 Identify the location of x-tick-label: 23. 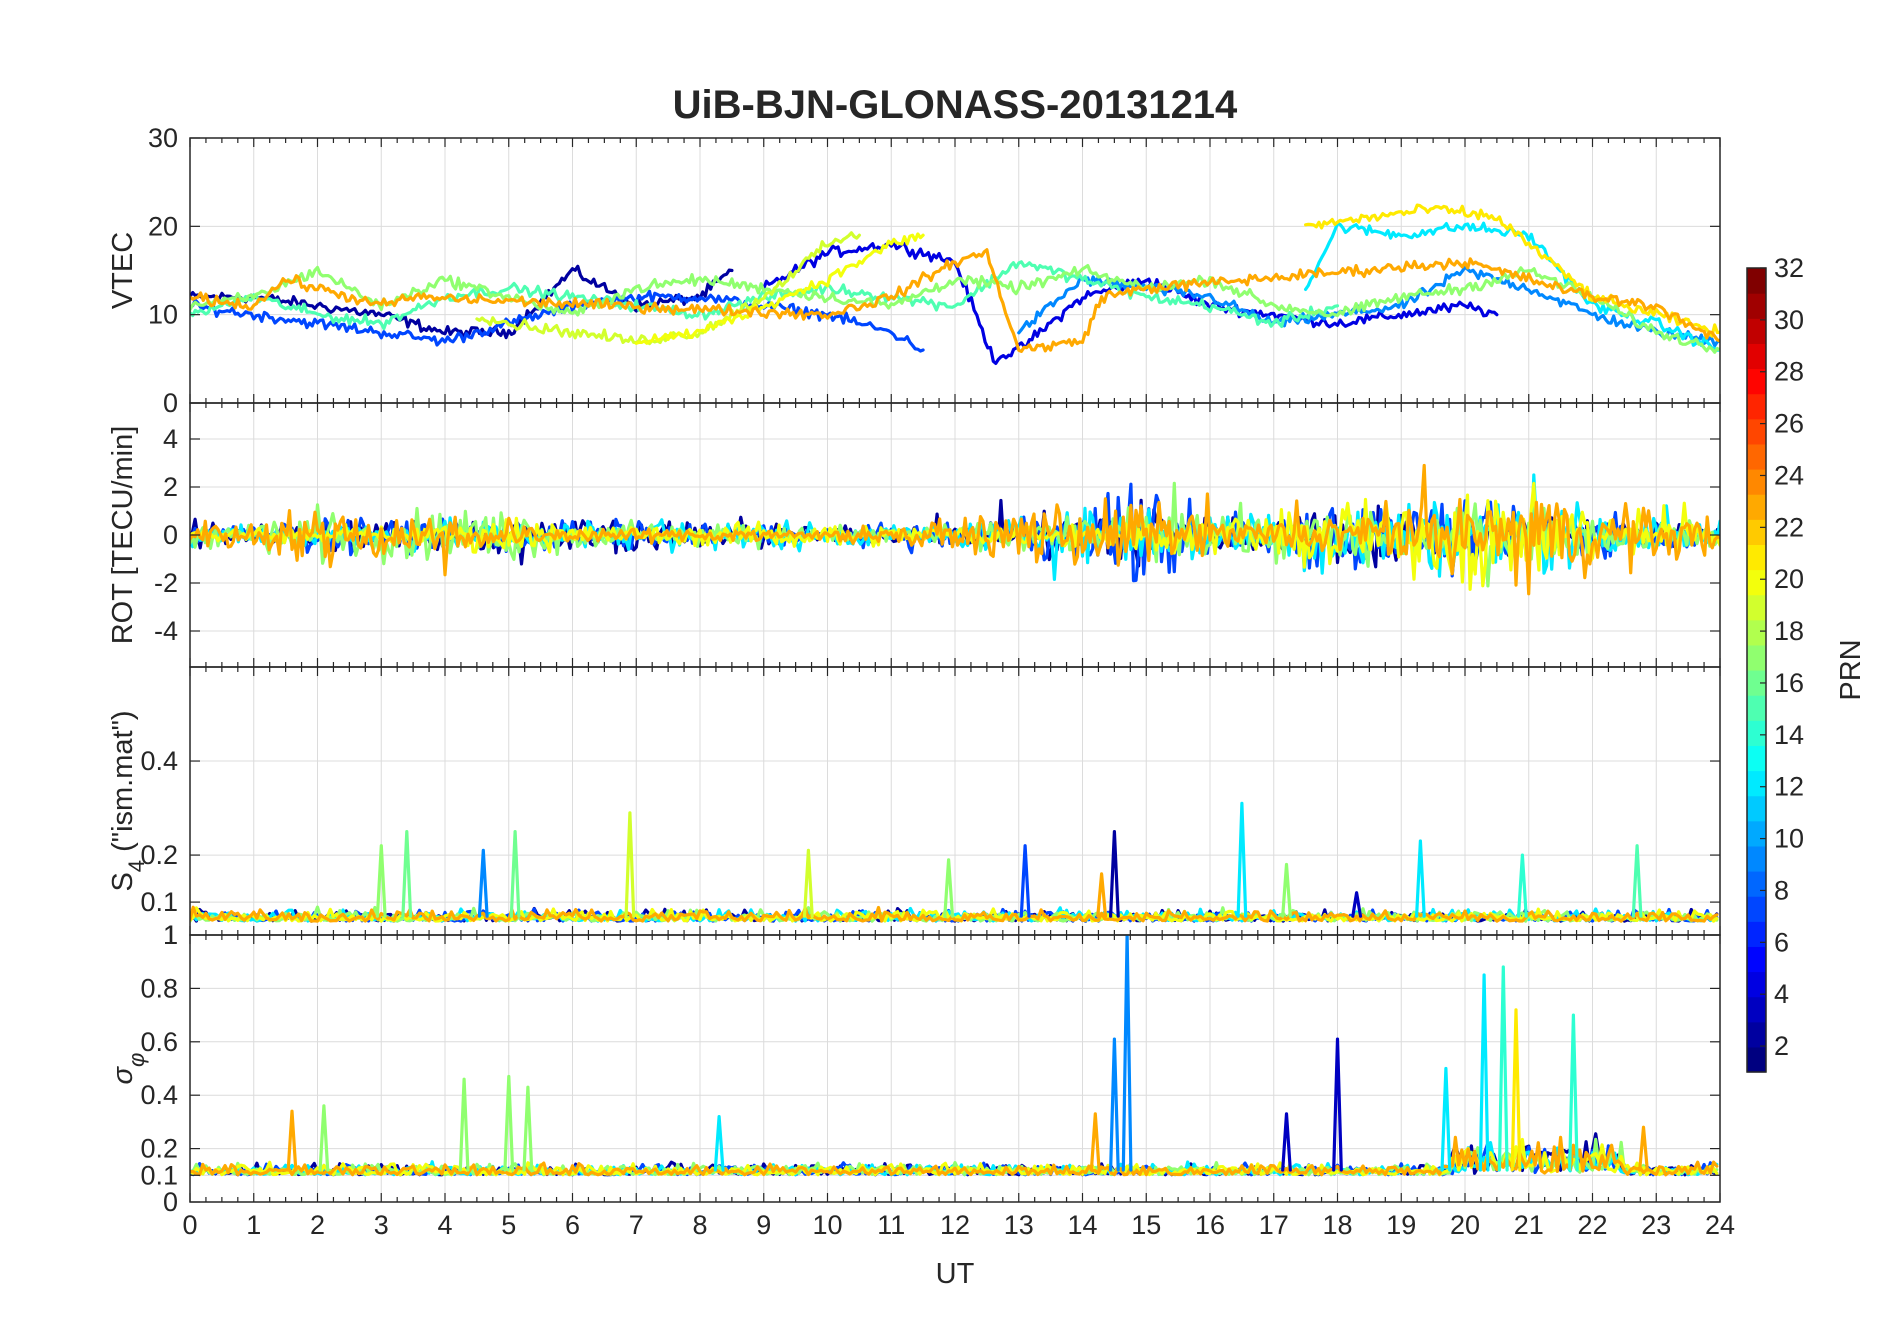
(1656, 1225).